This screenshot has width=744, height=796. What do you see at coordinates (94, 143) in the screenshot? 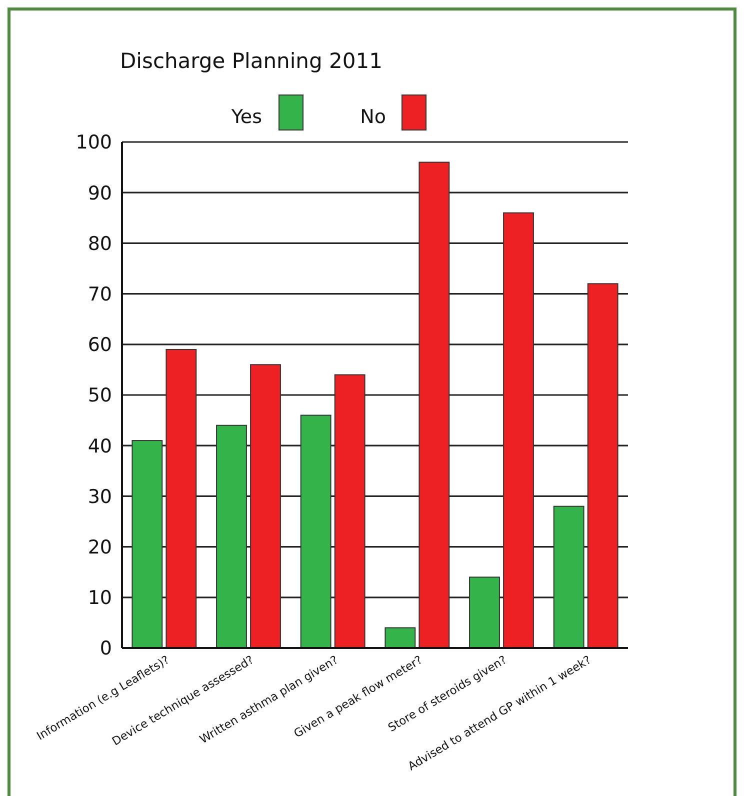
I see `y-tick-label: 100` at bounding box center [94, 143].